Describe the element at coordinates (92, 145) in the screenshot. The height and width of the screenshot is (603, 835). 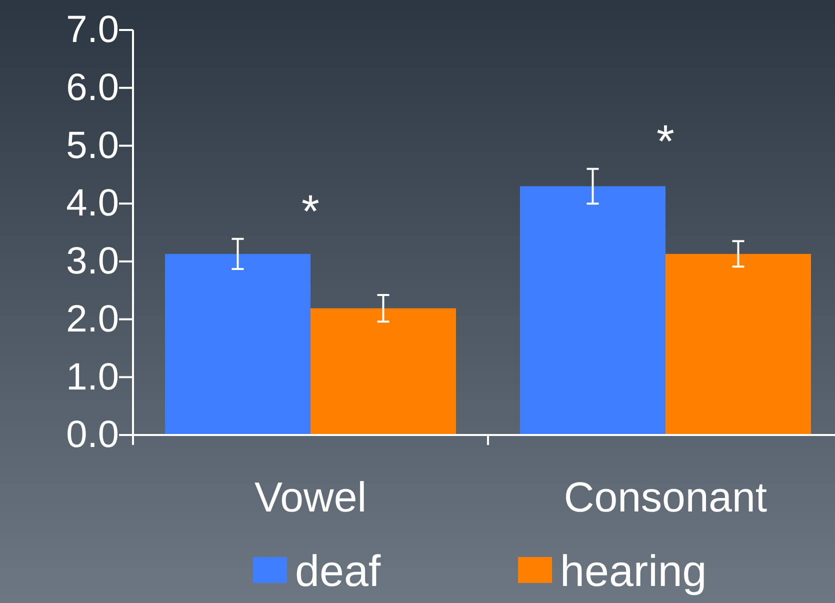
I see `y-tick-label: 5.0` at that location.